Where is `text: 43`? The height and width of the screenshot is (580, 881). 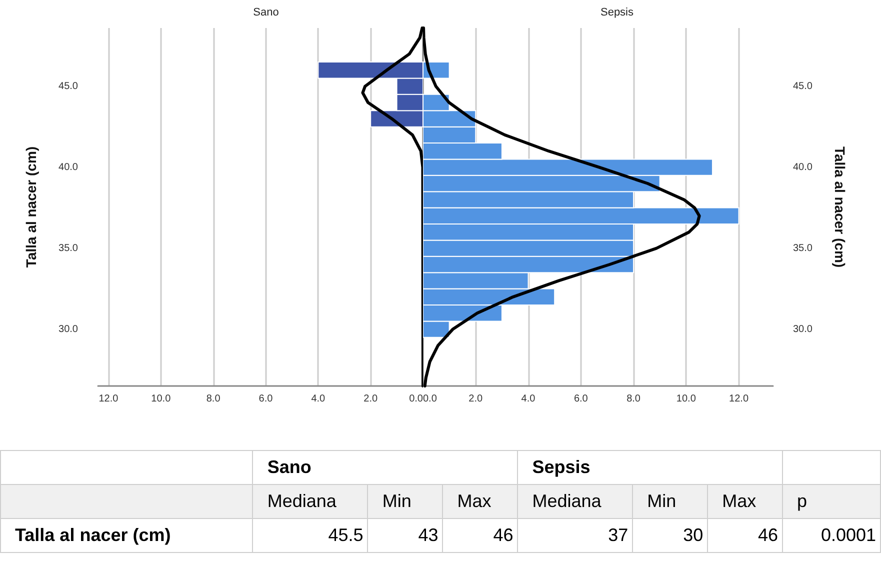 text: 43 is located at coordinates (405, 535).